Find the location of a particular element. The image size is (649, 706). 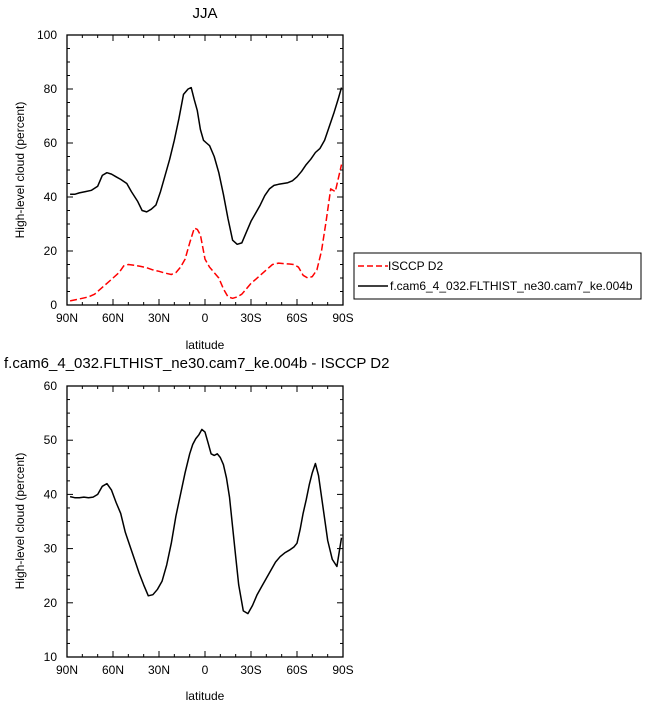

bottom-x-tick-label: 60S is located at coordinates (296, 670).